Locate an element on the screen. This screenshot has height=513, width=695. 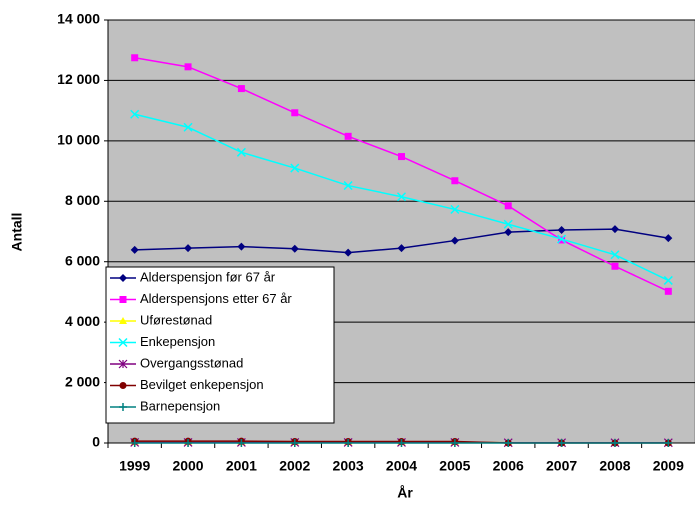
y-tick-label: 10 000 is located at coordinates (78, 140).